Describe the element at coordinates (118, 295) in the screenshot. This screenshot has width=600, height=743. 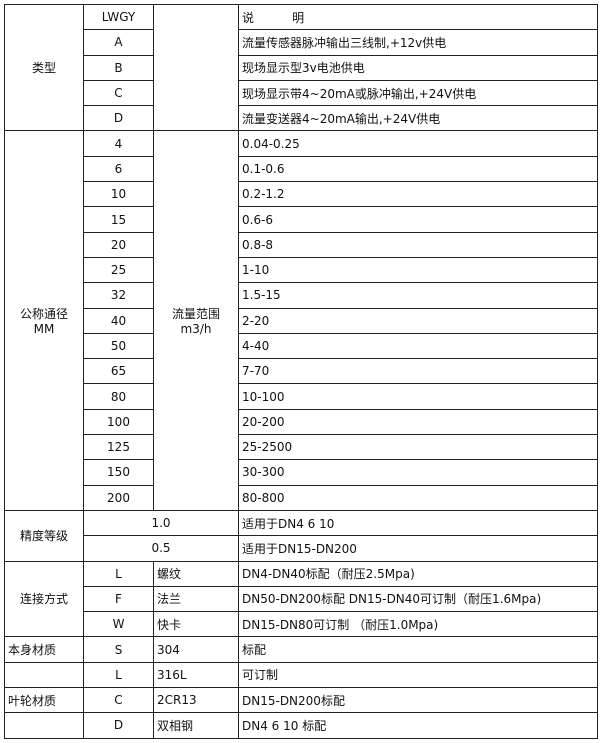
I see `diameter-value: 32` at that location.